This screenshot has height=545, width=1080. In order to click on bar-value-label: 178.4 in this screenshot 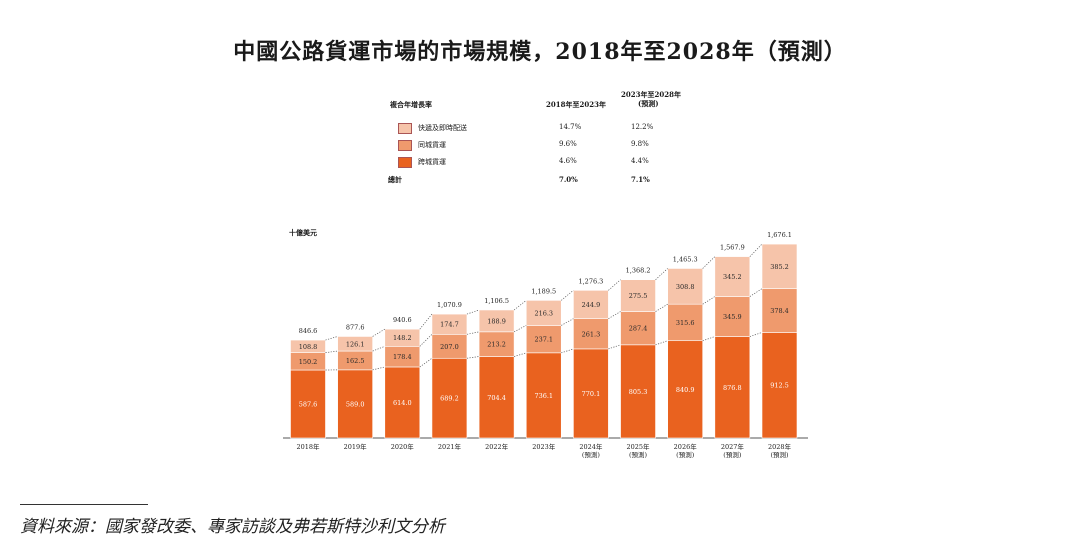, I will do `click(402, 357)`.